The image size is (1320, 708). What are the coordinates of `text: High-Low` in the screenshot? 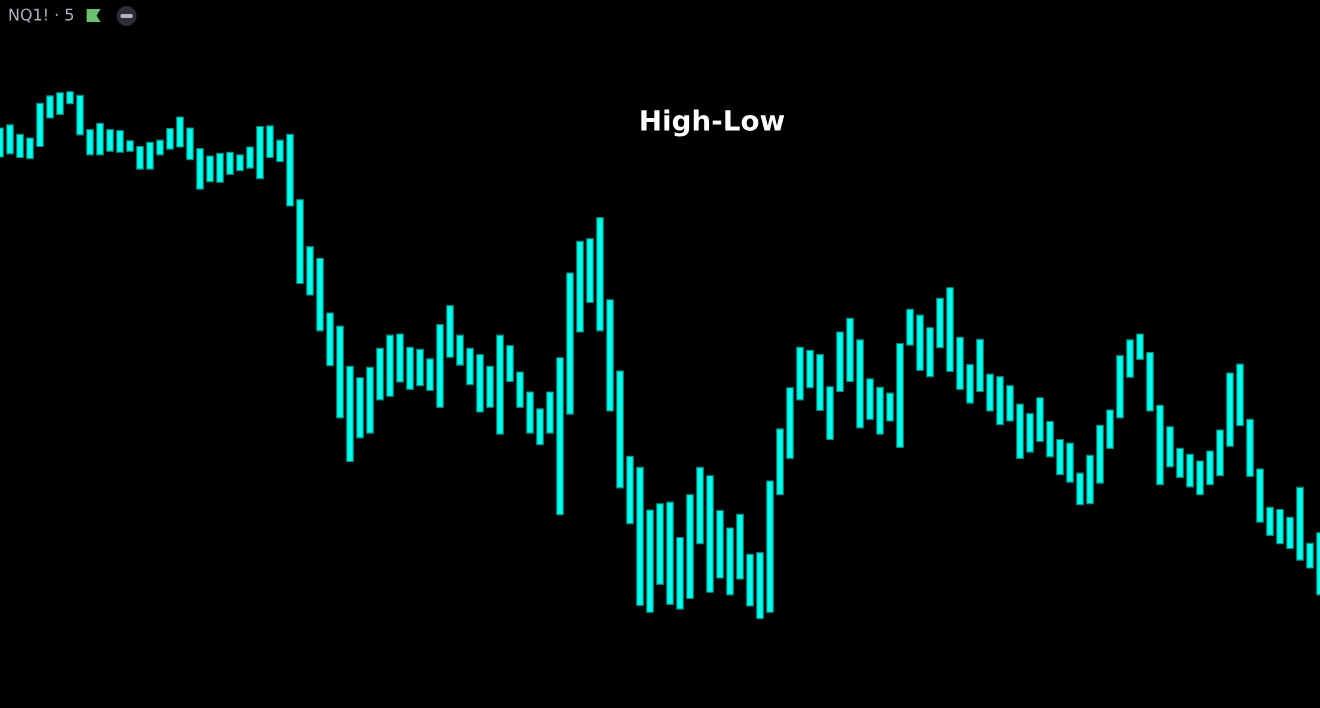 It's located at (713, 123).